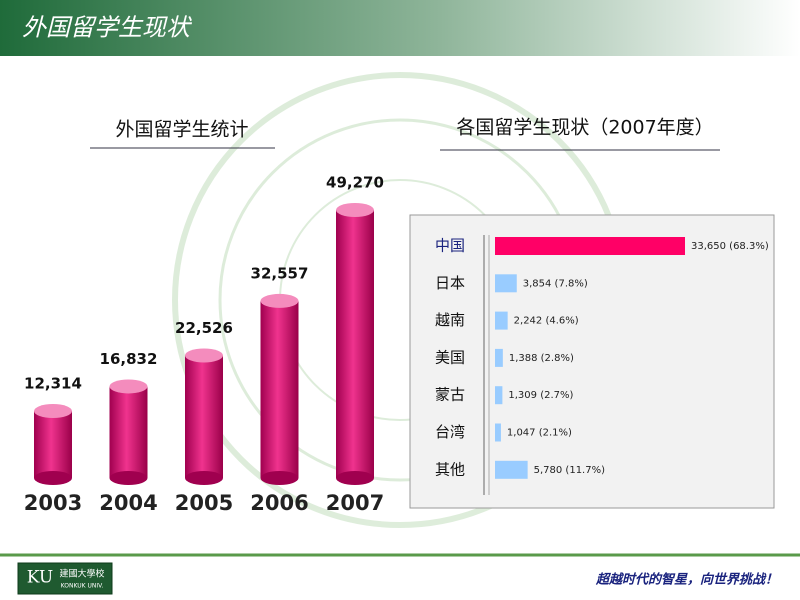  What do you see at coordinates (279, 503) in the screenshot?
I see `x-tick-label: 2006` at bounding box center [279, 503].